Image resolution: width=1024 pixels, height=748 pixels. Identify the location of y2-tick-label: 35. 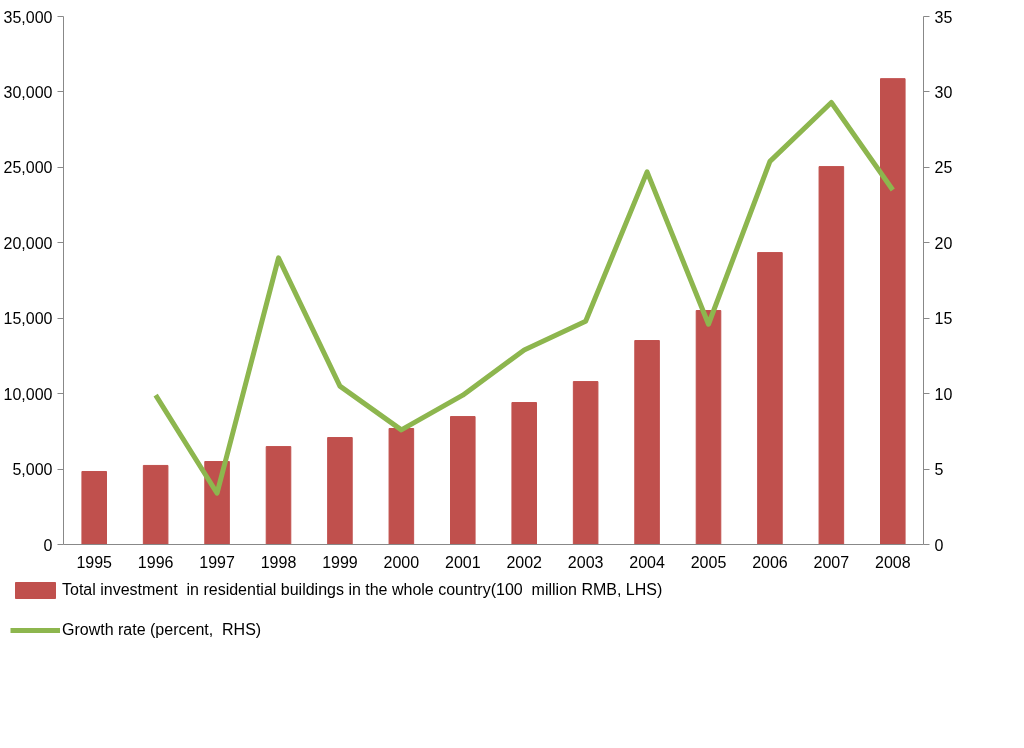
(943, 17).